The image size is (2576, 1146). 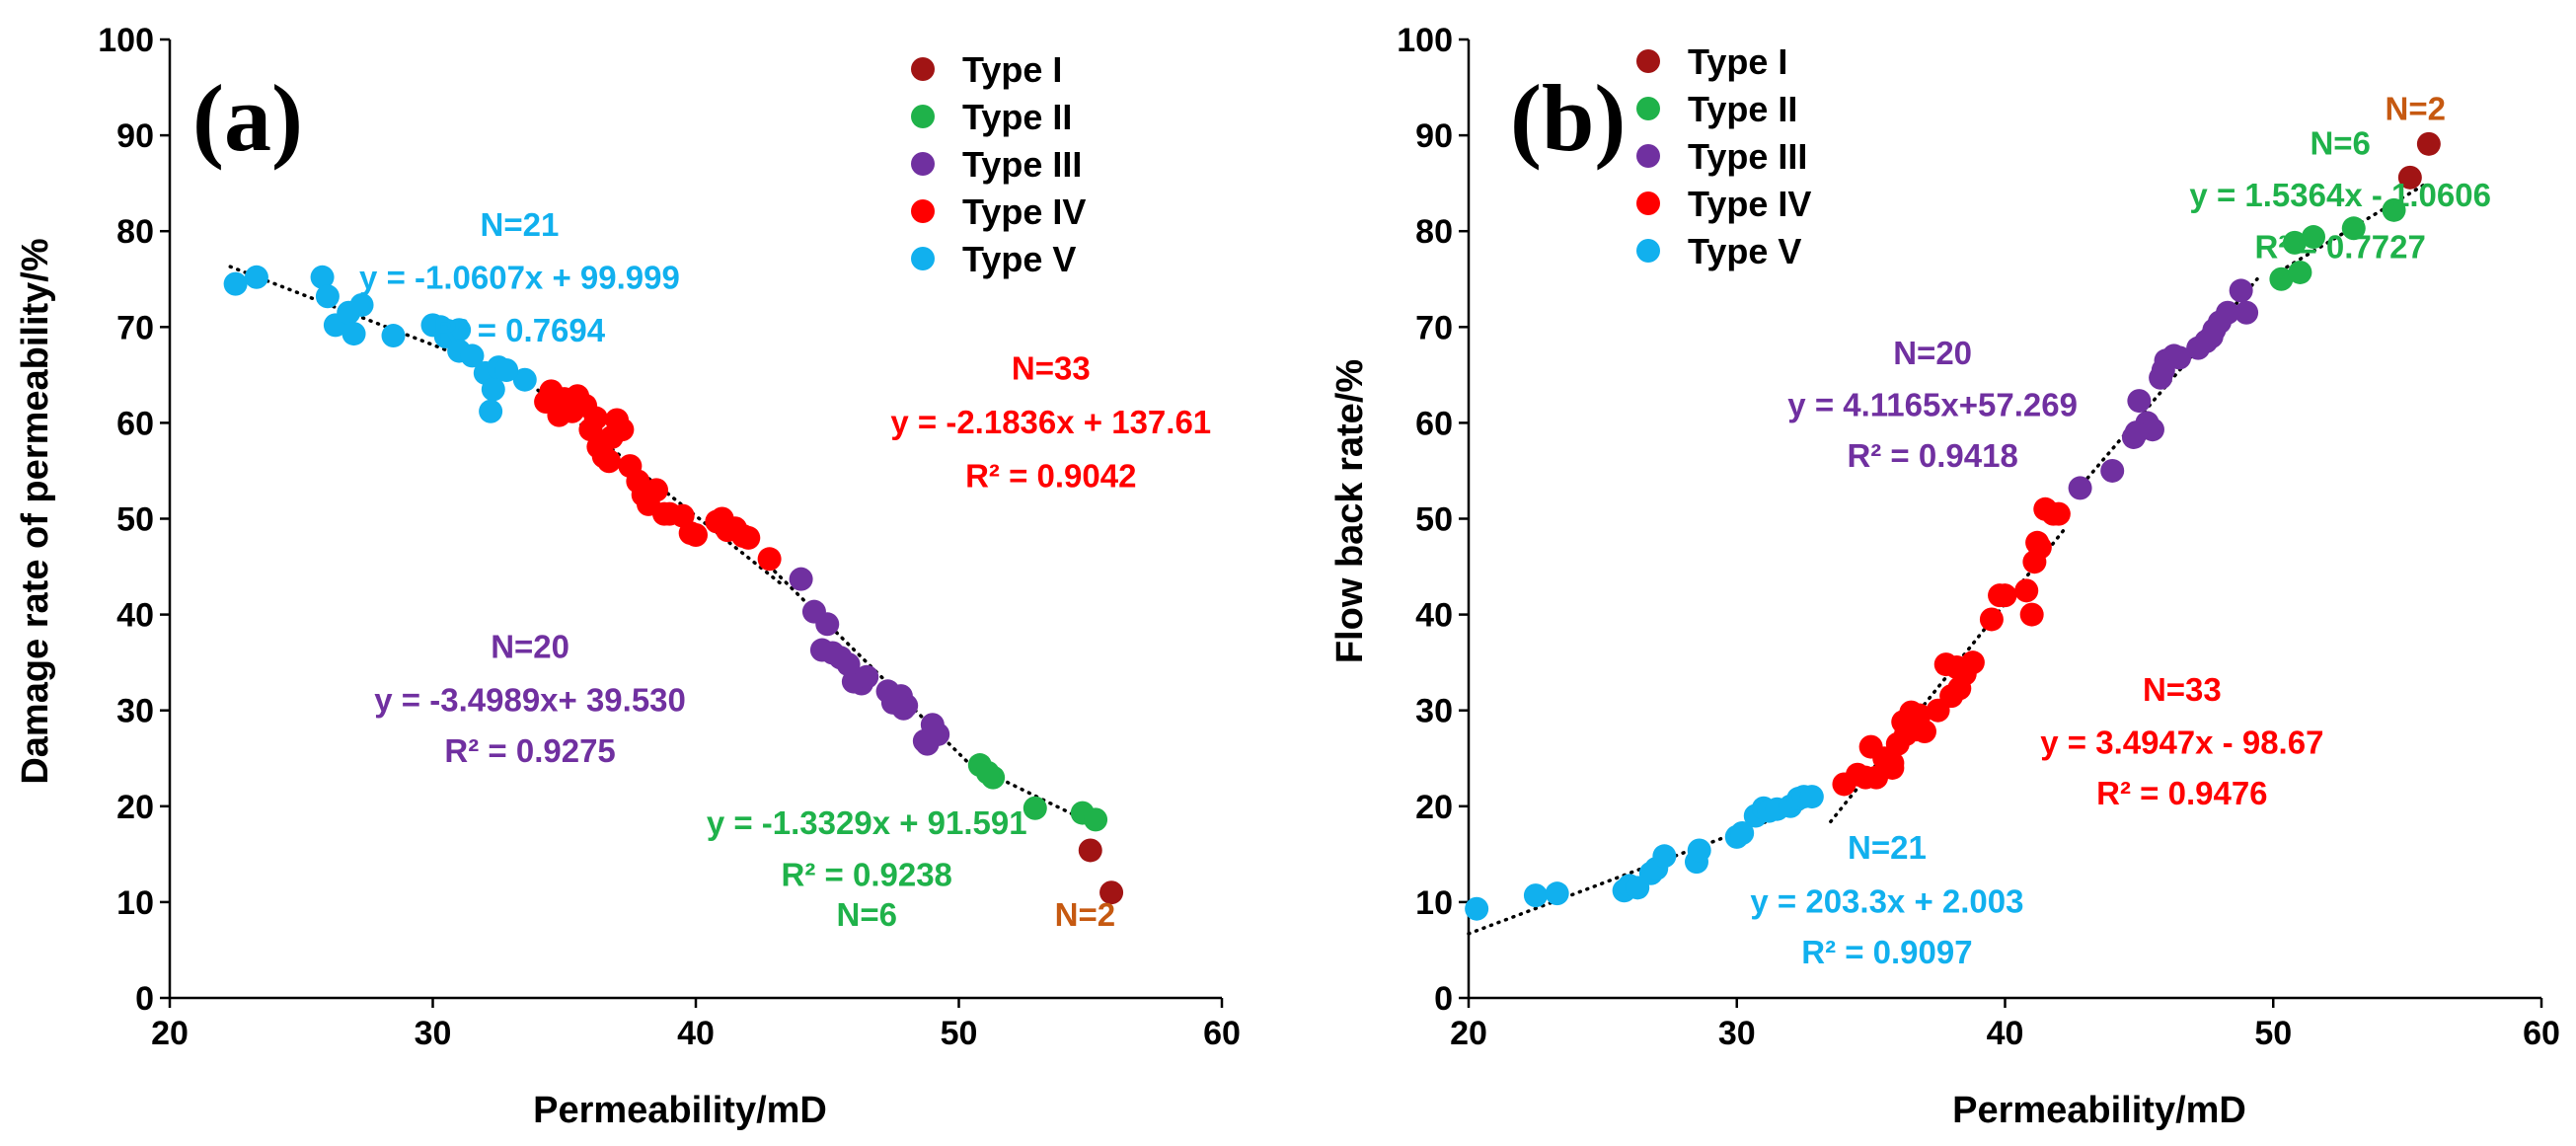 I want to click on panel-a-annotation: N=2, so click(x=1085, y=915).